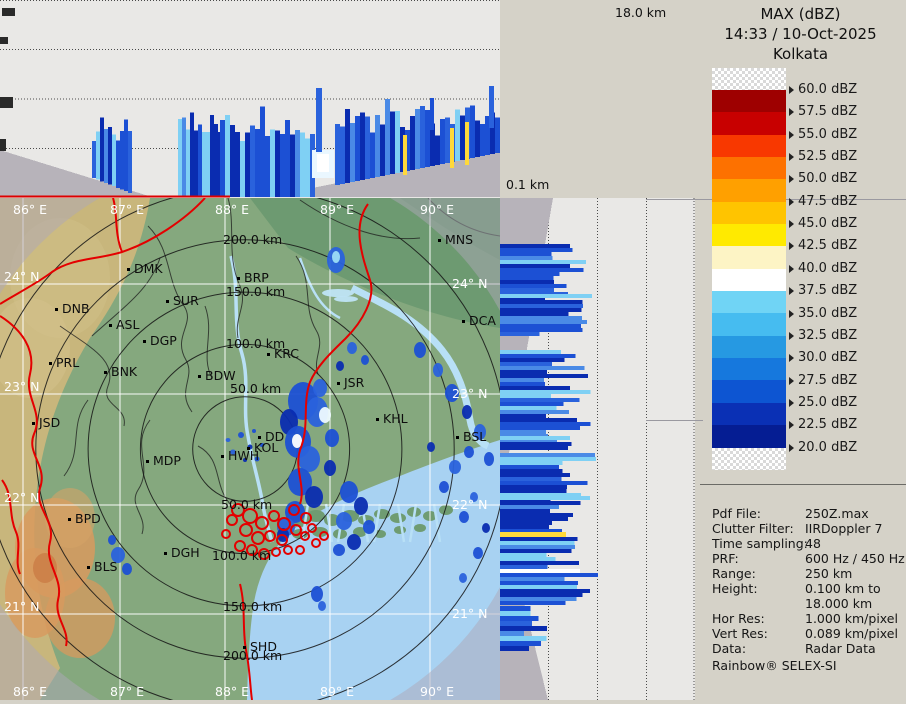 This screenshot has width=906, height=704. Describe the element at coordinates (828, 179) in the screenshot. I see `legend-tick-label: 50.0 dBZ` at that location.